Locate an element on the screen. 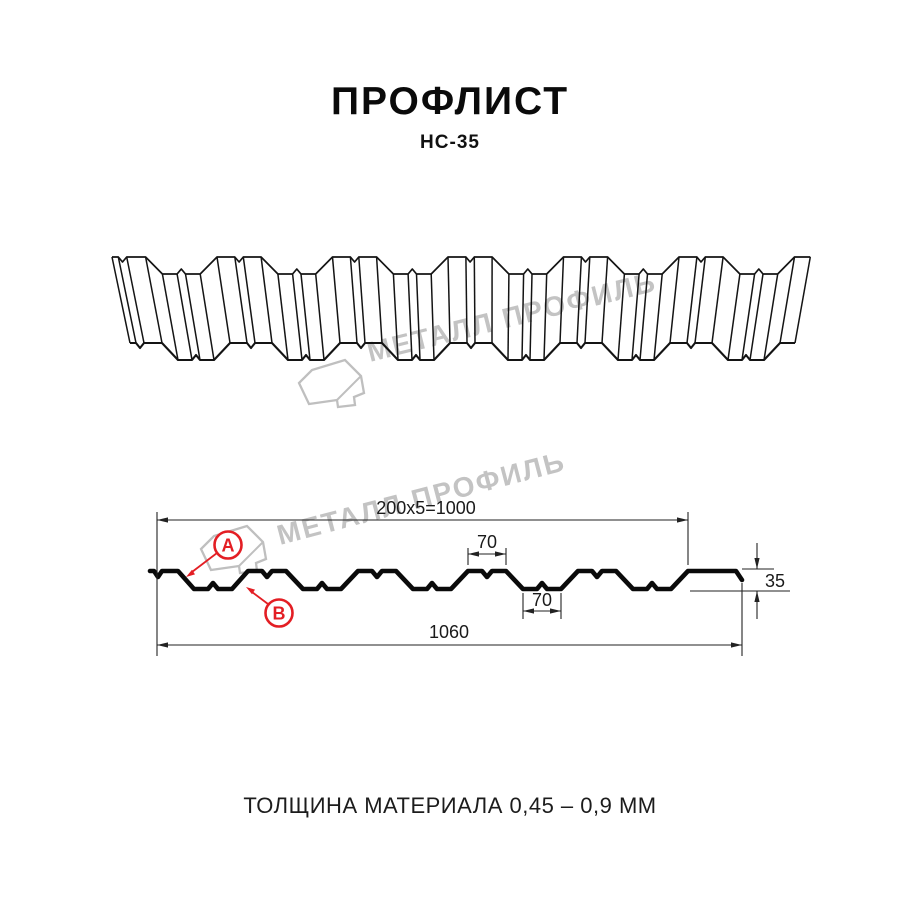 The image size is (900, 900). profile-code: НС-35 is located at coordinates (450, 142).